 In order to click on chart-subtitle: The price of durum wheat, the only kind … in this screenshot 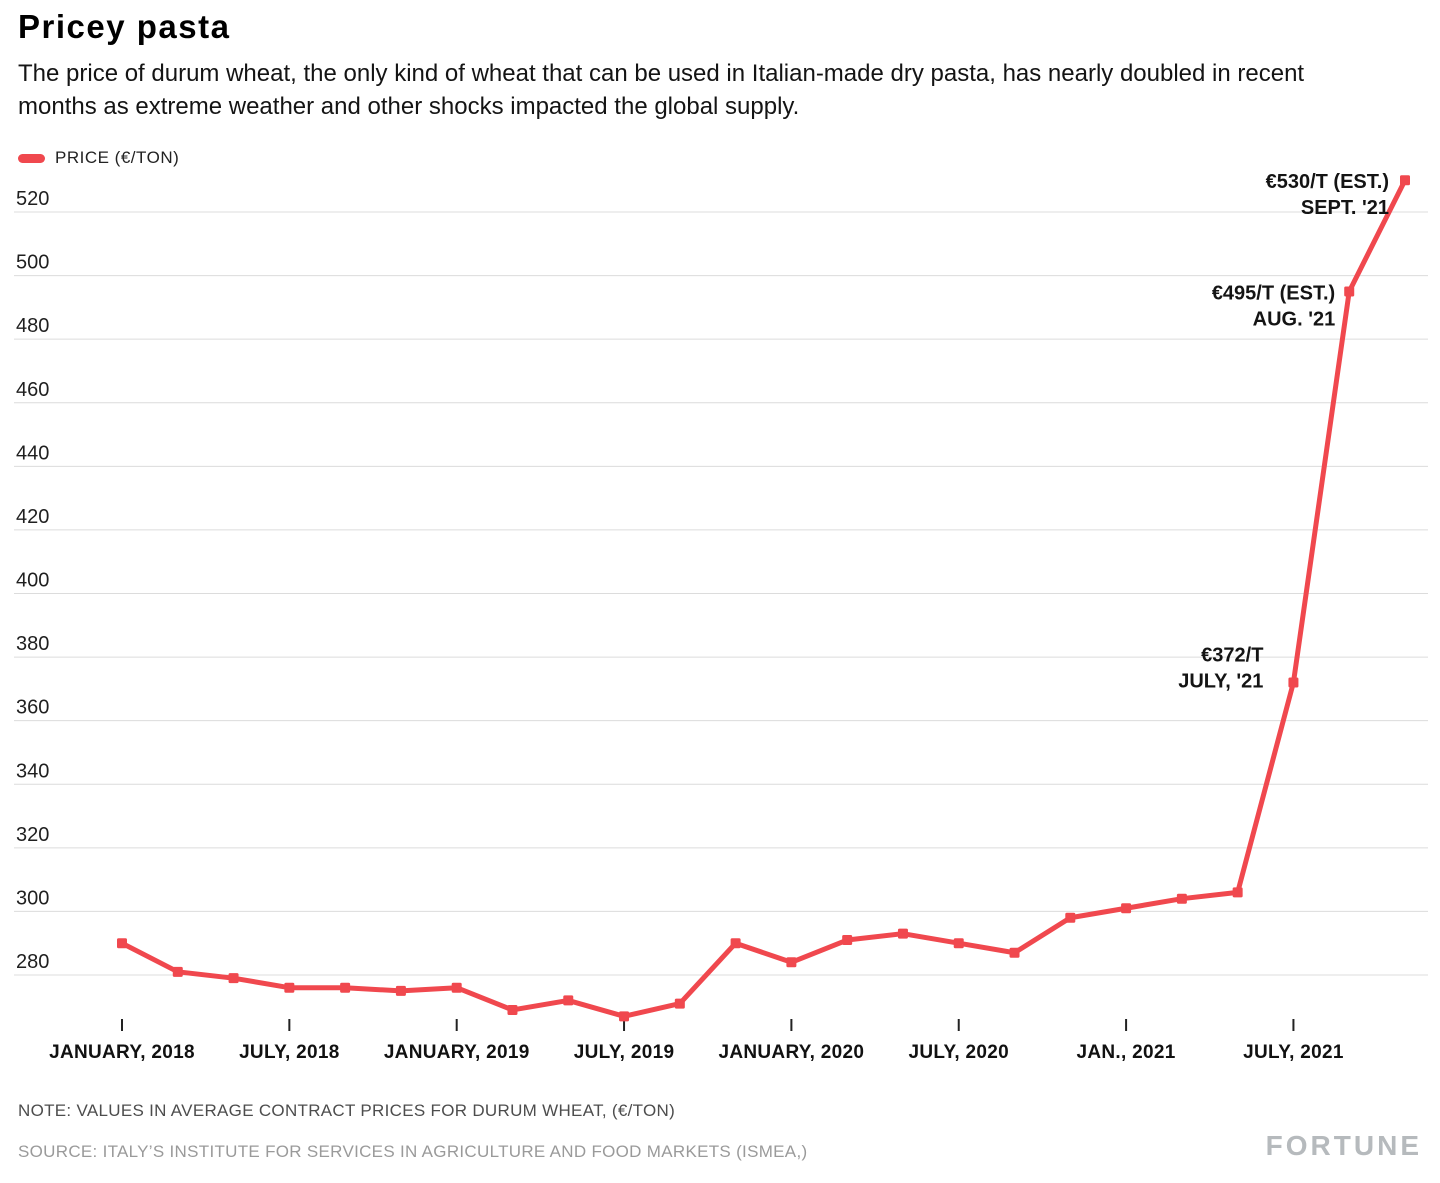, I will do `click(661, 90)`.